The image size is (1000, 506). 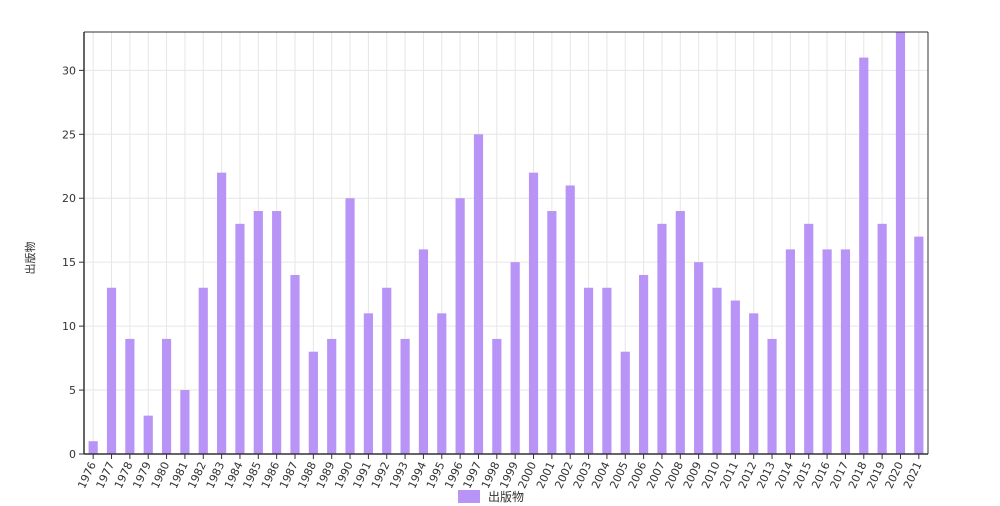 What do you see at coordinates (919, 345) in the screenshot?
I see `bar-2021` at bounding box center [919, 345].